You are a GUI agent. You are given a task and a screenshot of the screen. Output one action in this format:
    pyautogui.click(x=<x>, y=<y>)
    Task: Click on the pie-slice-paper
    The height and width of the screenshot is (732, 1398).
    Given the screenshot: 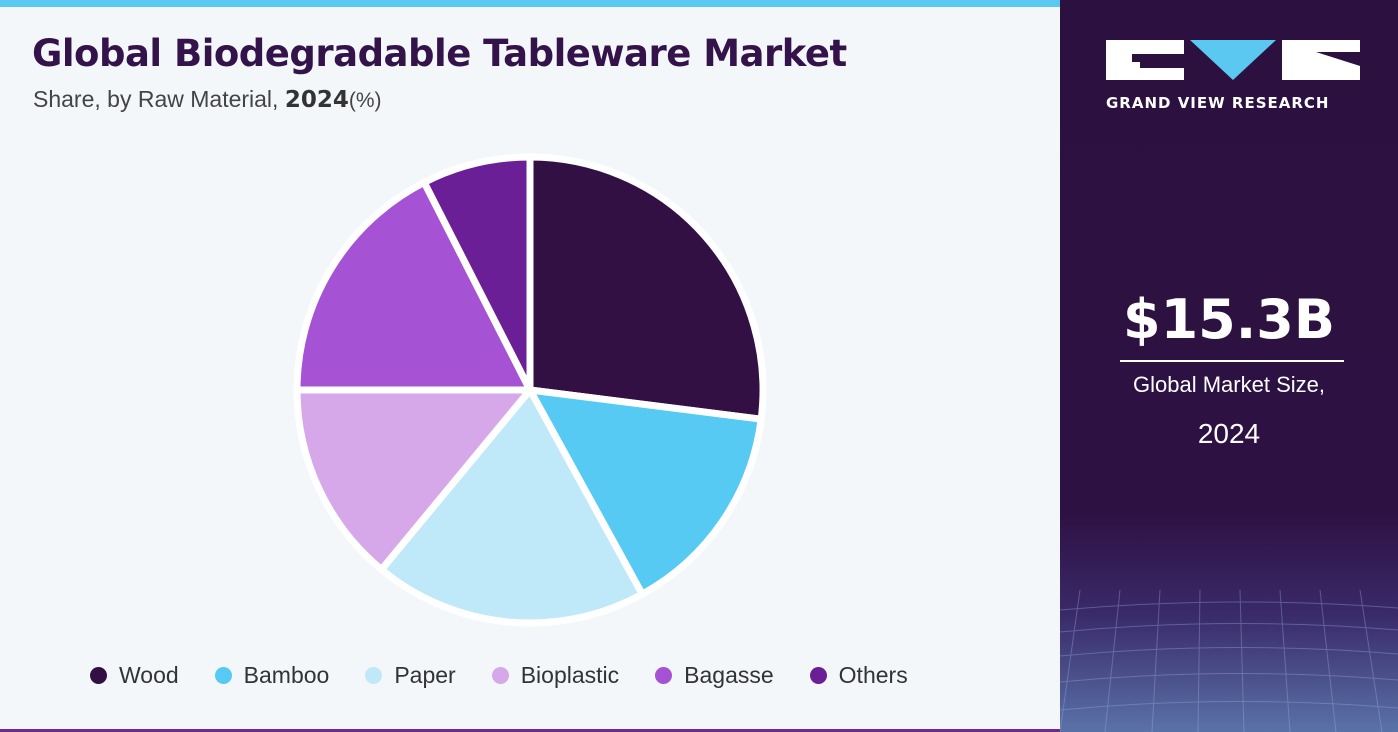 What is the action you would take?
    pyautogui.click(x=511, y=506)
    